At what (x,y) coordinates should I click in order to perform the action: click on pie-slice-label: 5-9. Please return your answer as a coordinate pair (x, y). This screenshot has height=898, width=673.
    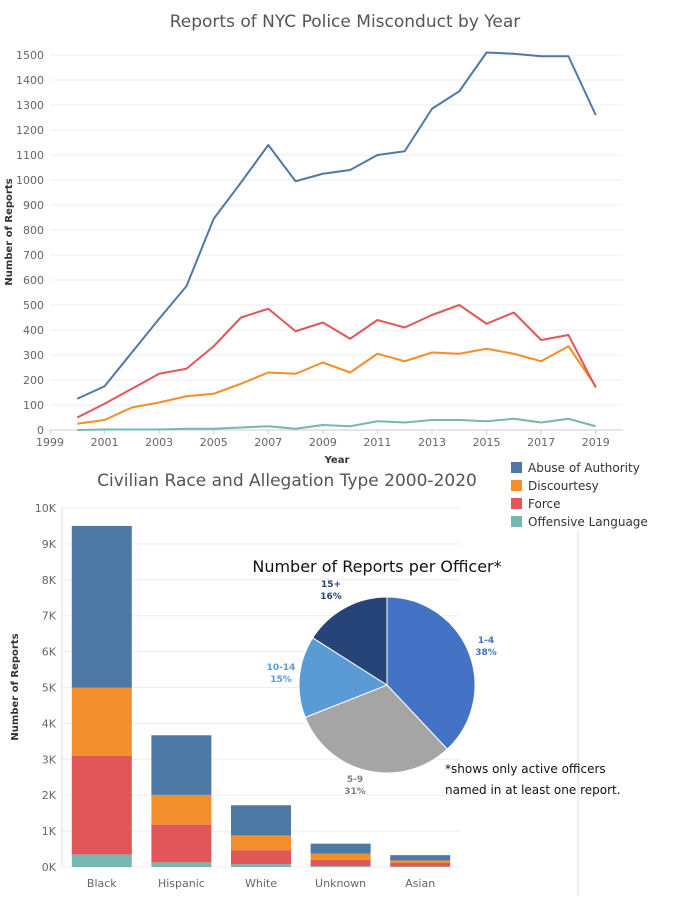
    Looking at the image, I should click on (355, 780).